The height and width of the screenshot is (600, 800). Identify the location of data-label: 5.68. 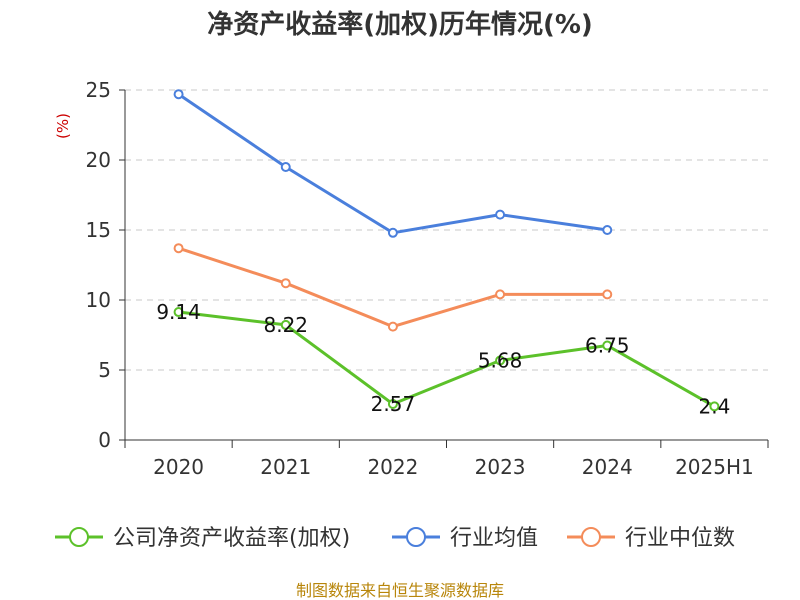
(500, 360).